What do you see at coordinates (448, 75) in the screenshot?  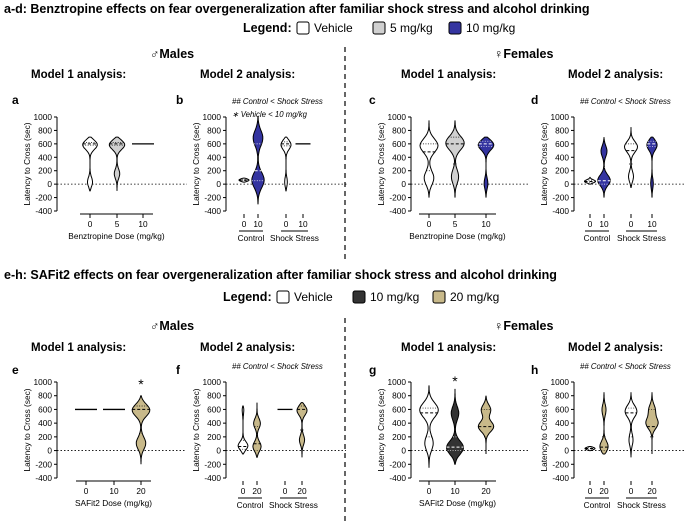 I see `panel-c-model-heading: Model 1 analysis:` at bounding box center [448, 75].